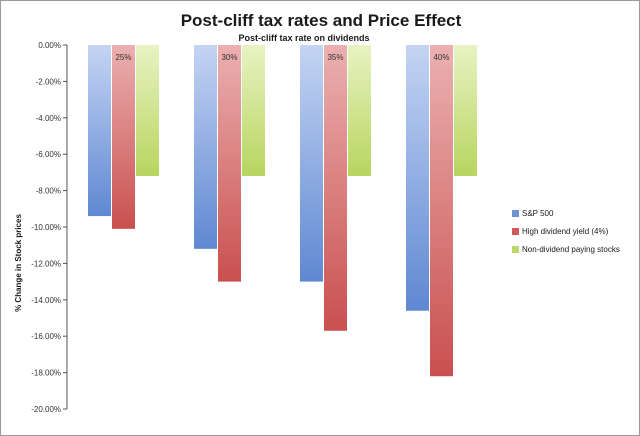 The image size is (640, 436). What do you see at coordinates (49, 45) in the screenshot?
I see `y-tick-label: 0.00%` at bounding box center [49, 45].